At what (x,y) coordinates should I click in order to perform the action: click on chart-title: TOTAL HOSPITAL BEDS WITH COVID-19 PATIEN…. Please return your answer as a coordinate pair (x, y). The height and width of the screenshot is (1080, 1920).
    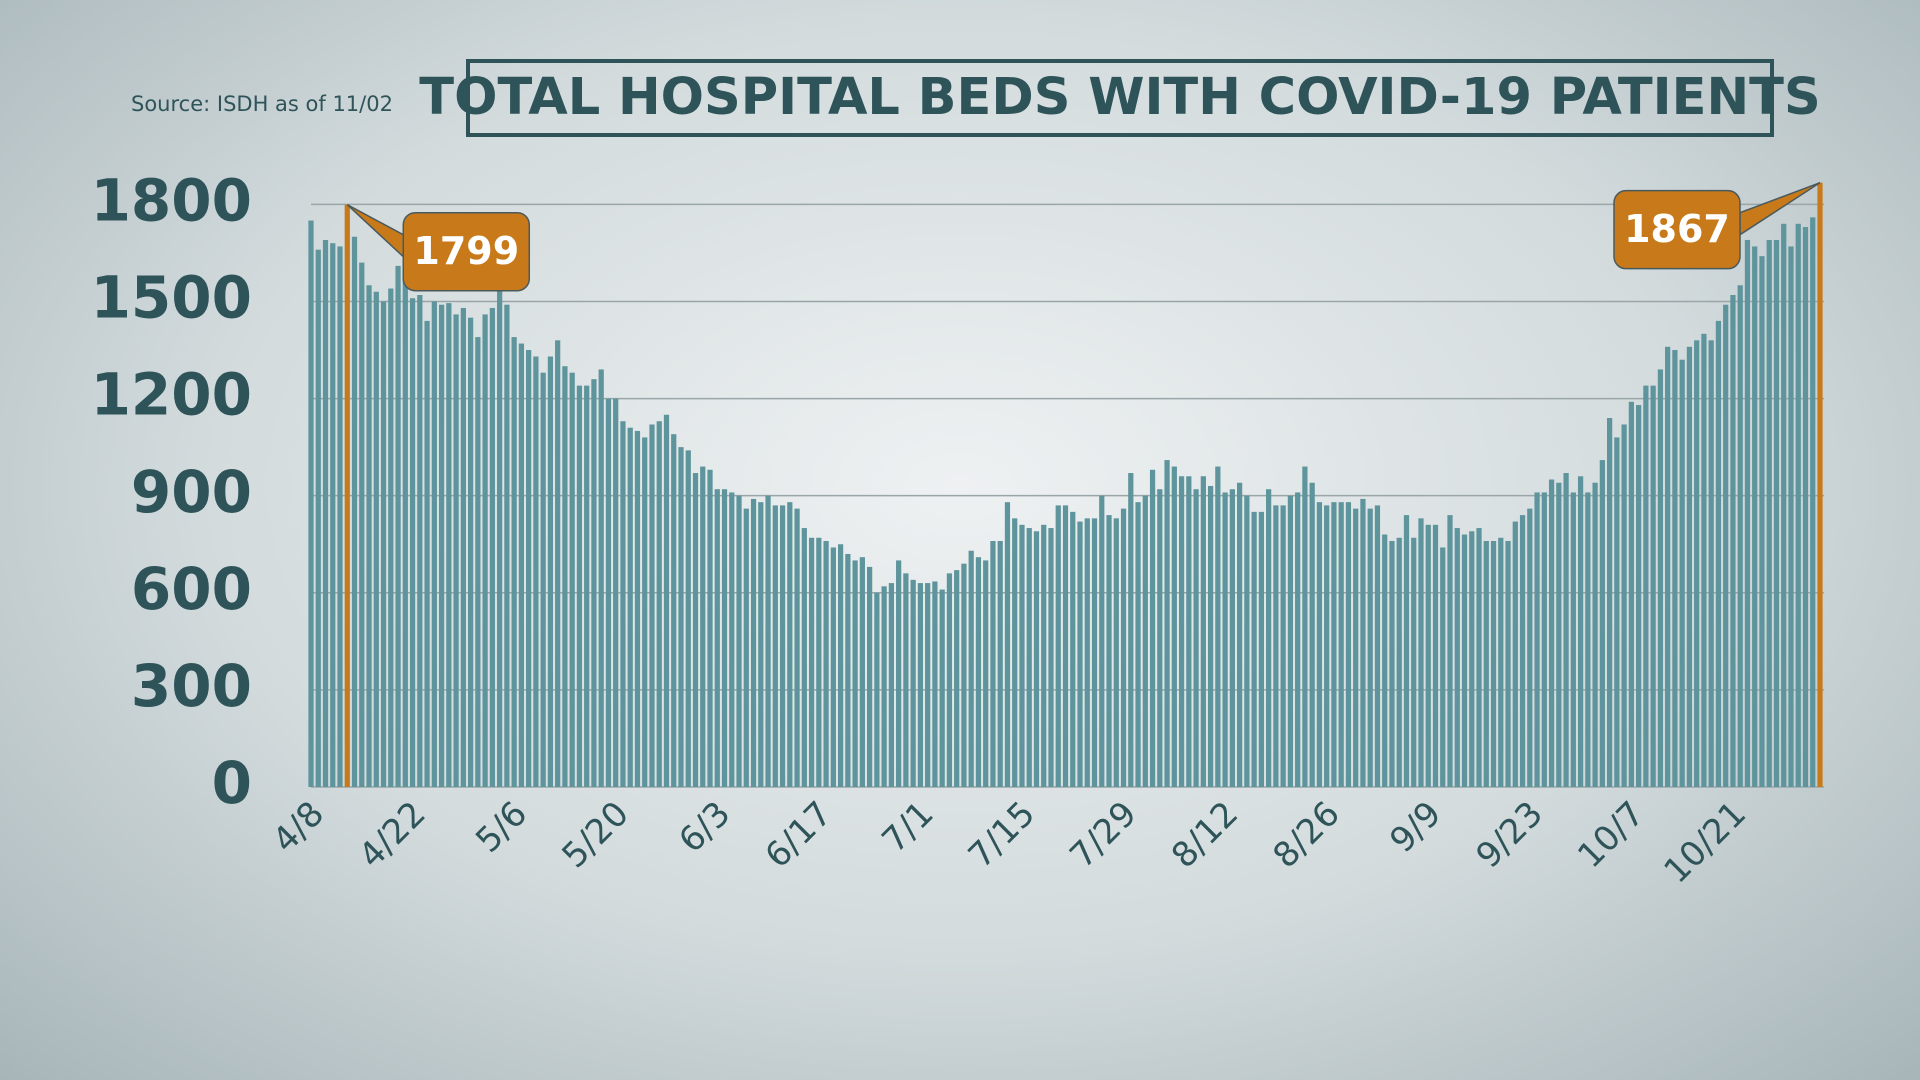
    Looking at the image, I should click on (1119, 97).